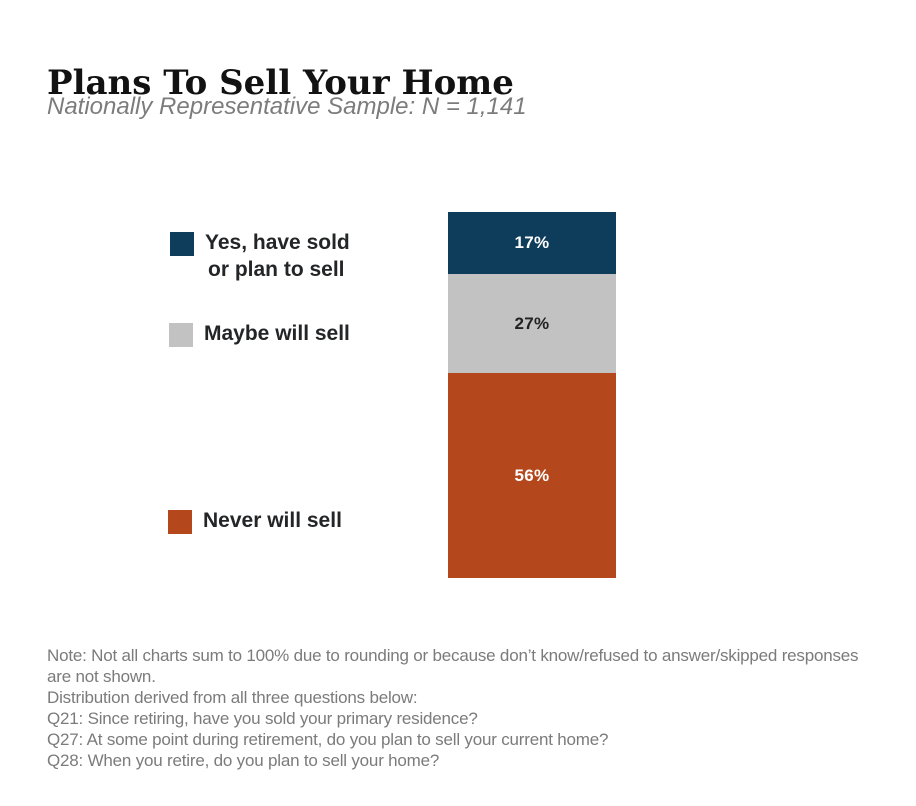  What do you see at coordinates (277, 256) in the screenshot?
I see `legend-label-yes: Yes, have sold or plan to sell` at bounding box center [277, 256].